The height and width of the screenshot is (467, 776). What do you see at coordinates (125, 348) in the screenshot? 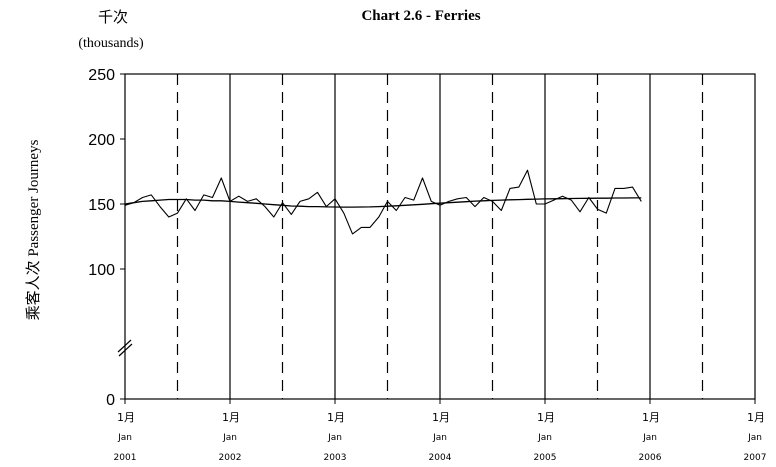
I see `y-axis-break` at bounding box center [125, 348].